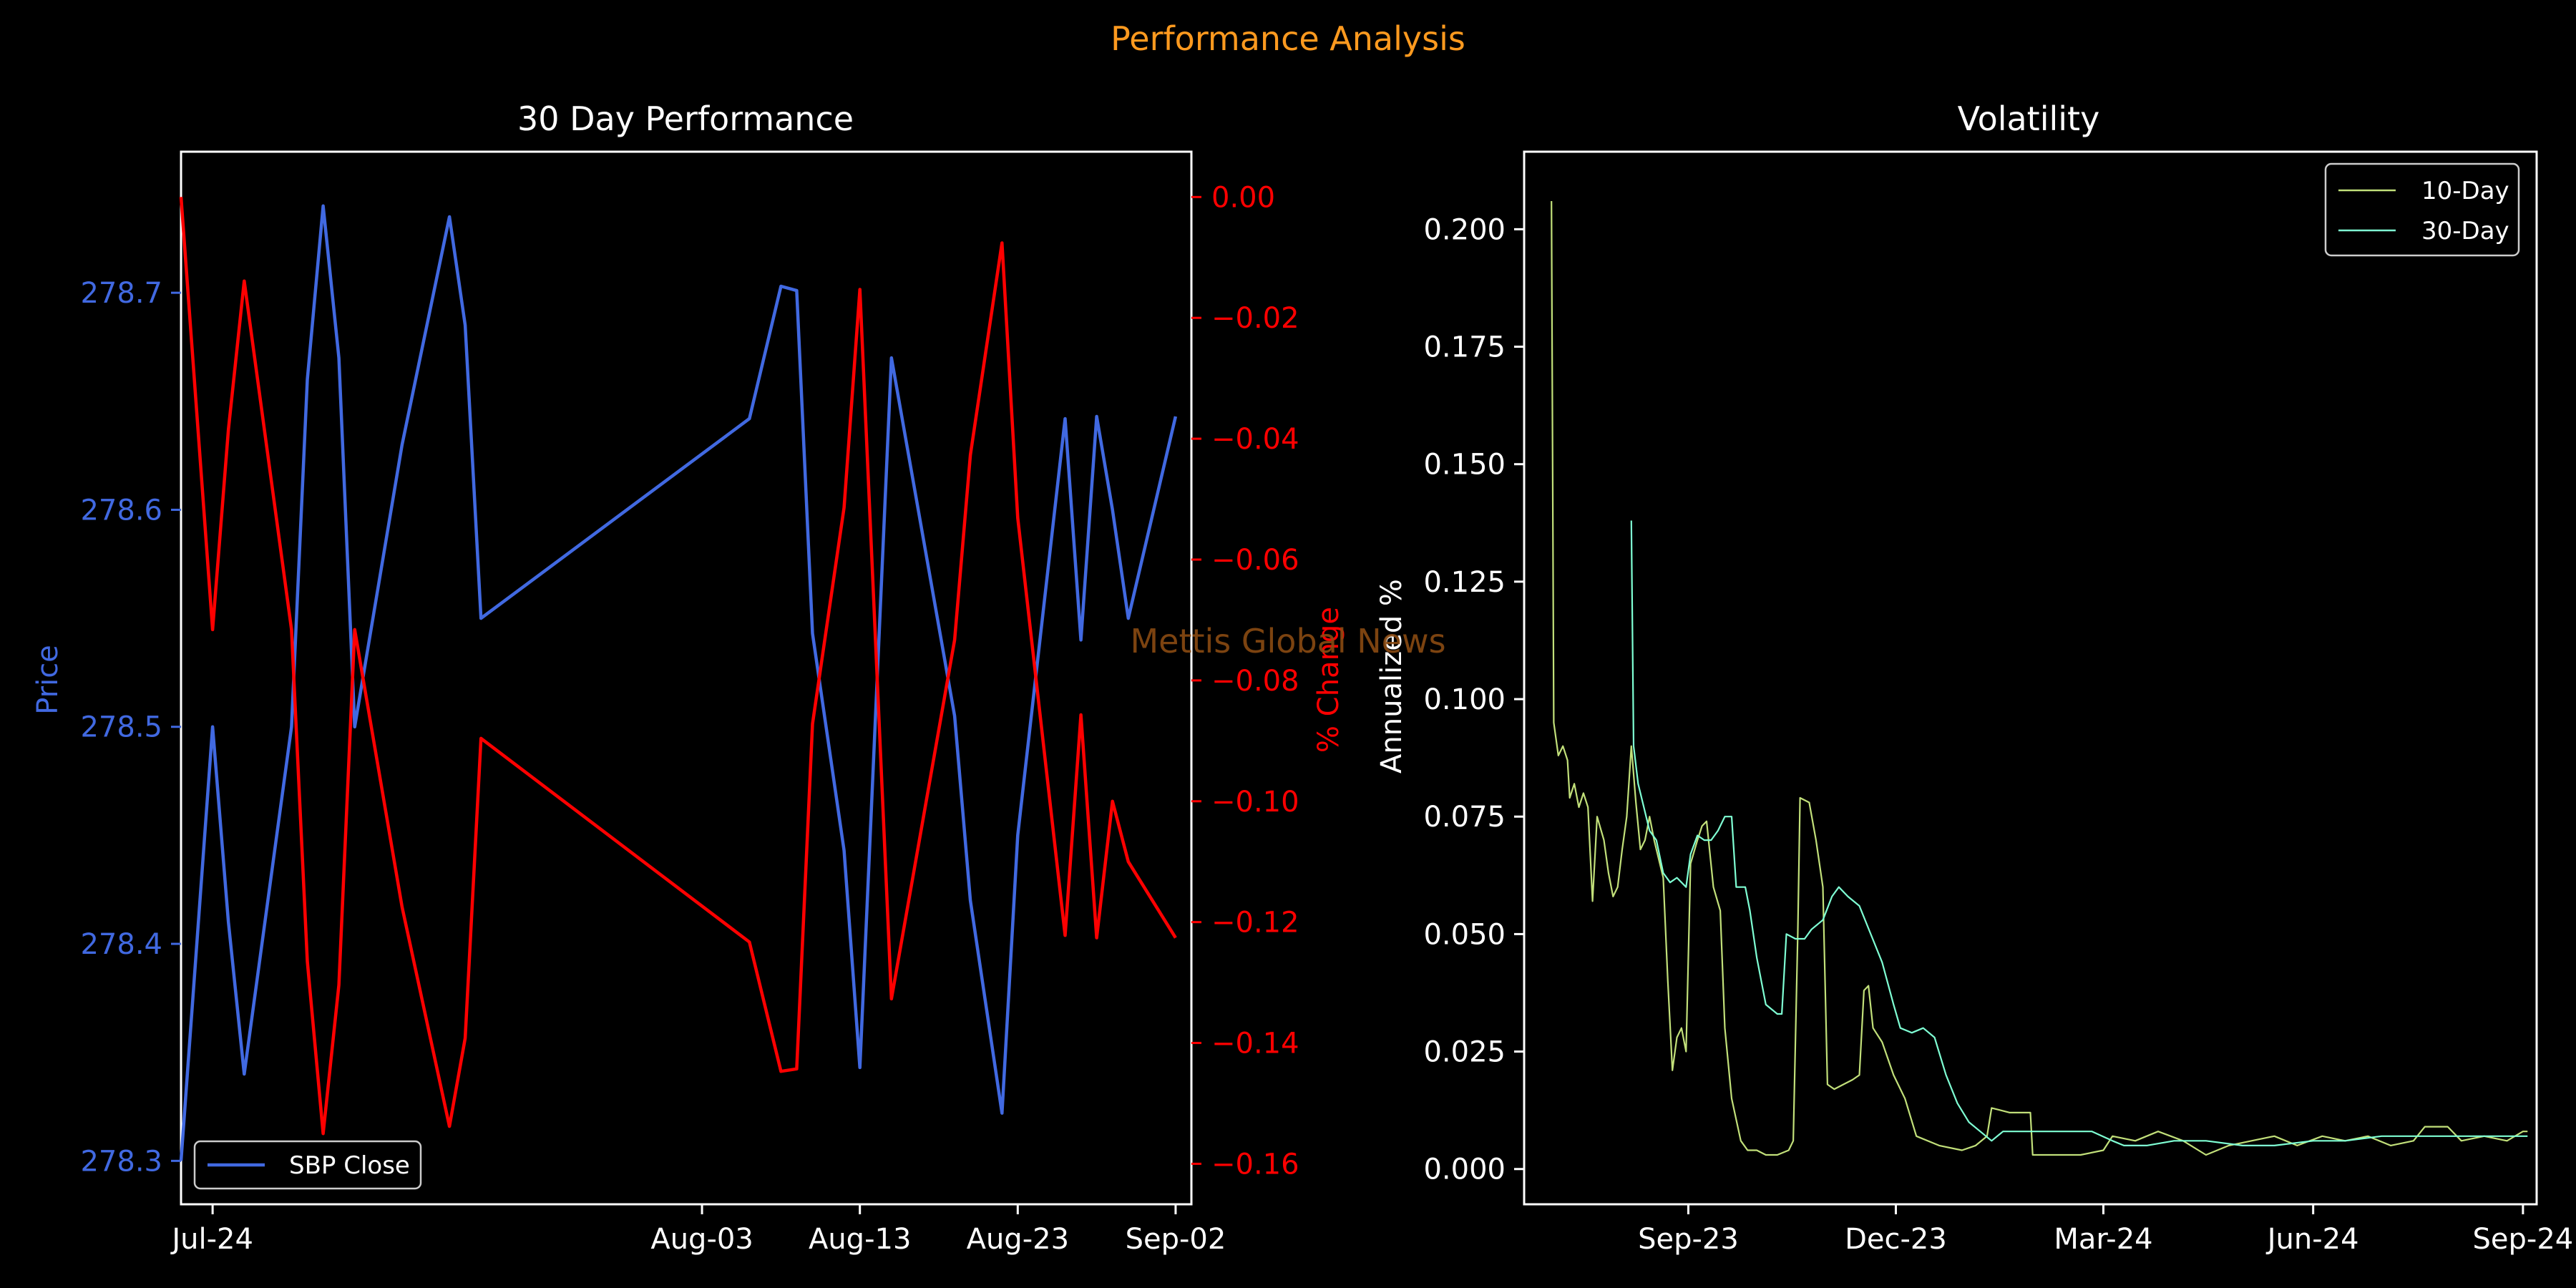 The image size is (2576, 1288). Describe the element at coordinates (1464, 934) in the screenshot. I see `y-tick-label: 0.050` at that location.